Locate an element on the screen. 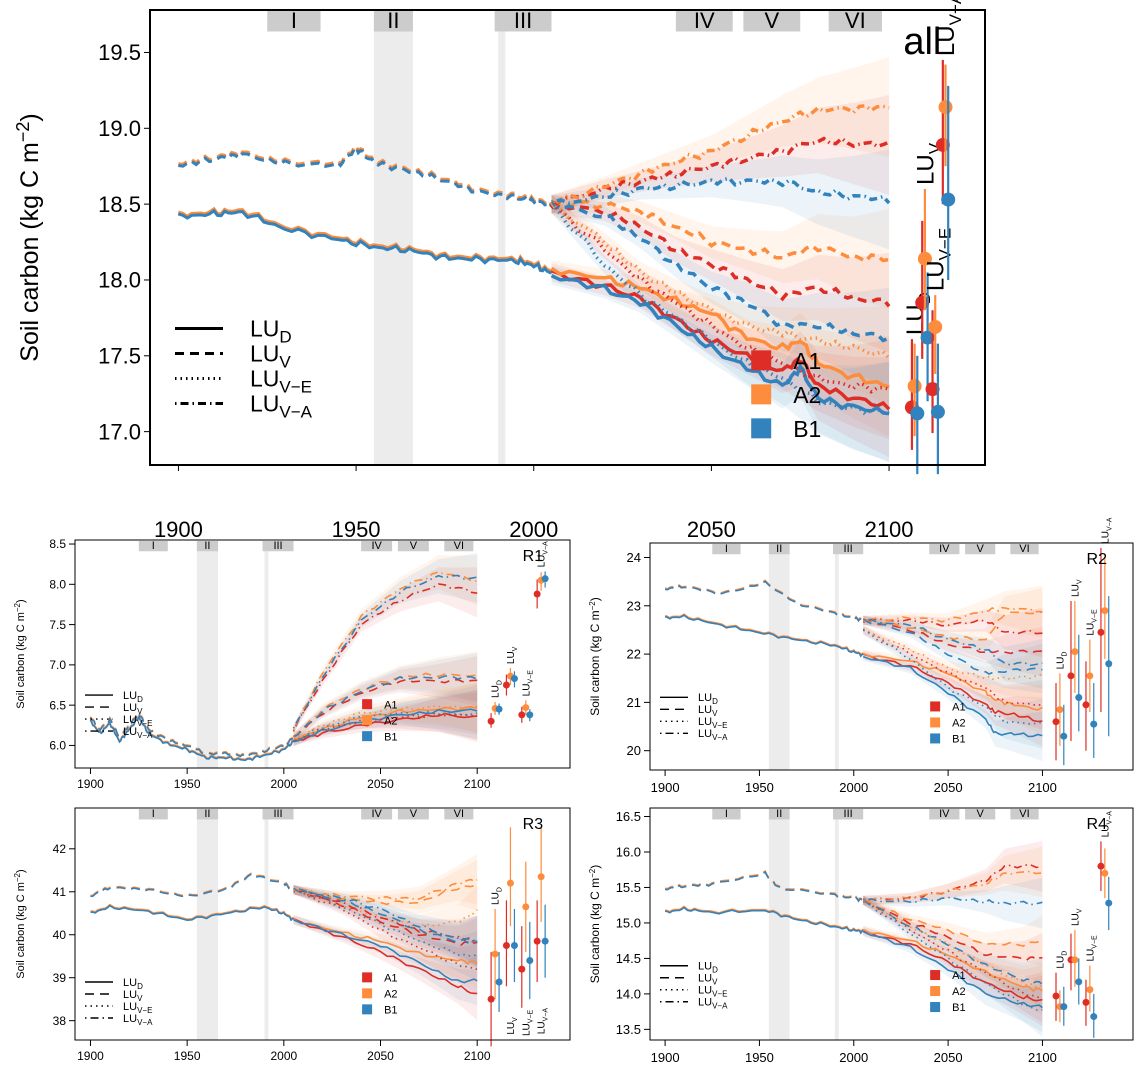 This screenshot has width=1137, height=1078. panel-title: R1 is located at coordinates (533, 556).